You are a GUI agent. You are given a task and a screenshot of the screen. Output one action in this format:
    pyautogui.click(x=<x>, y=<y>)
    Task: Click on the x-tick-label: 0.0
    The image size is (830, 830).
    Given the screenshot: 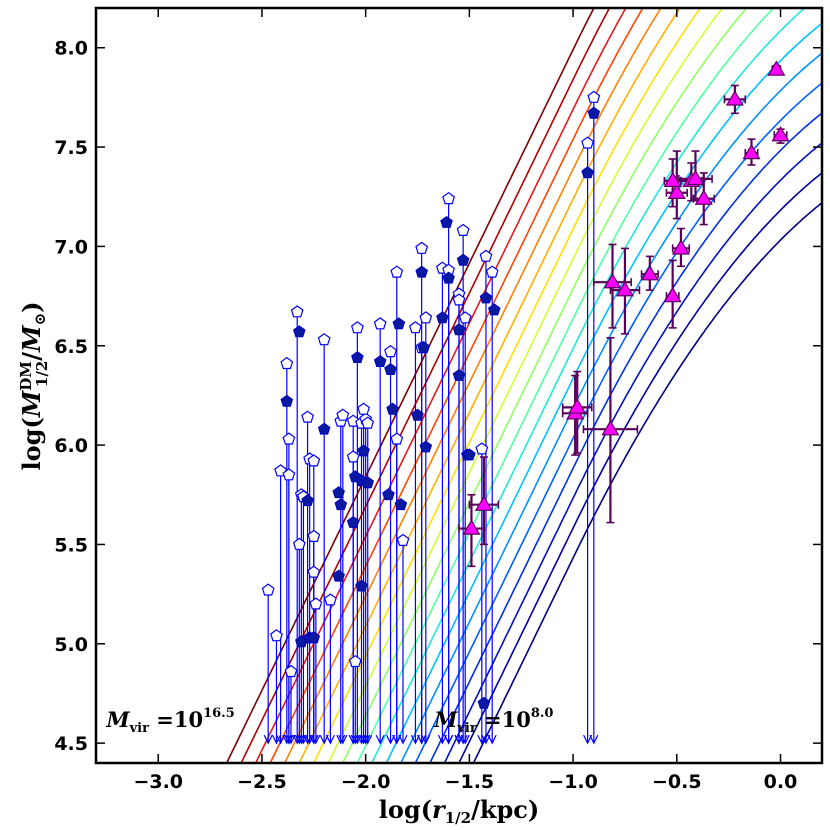 What is the action you would take?
    pyautogui.click(x=781, y=782)
    